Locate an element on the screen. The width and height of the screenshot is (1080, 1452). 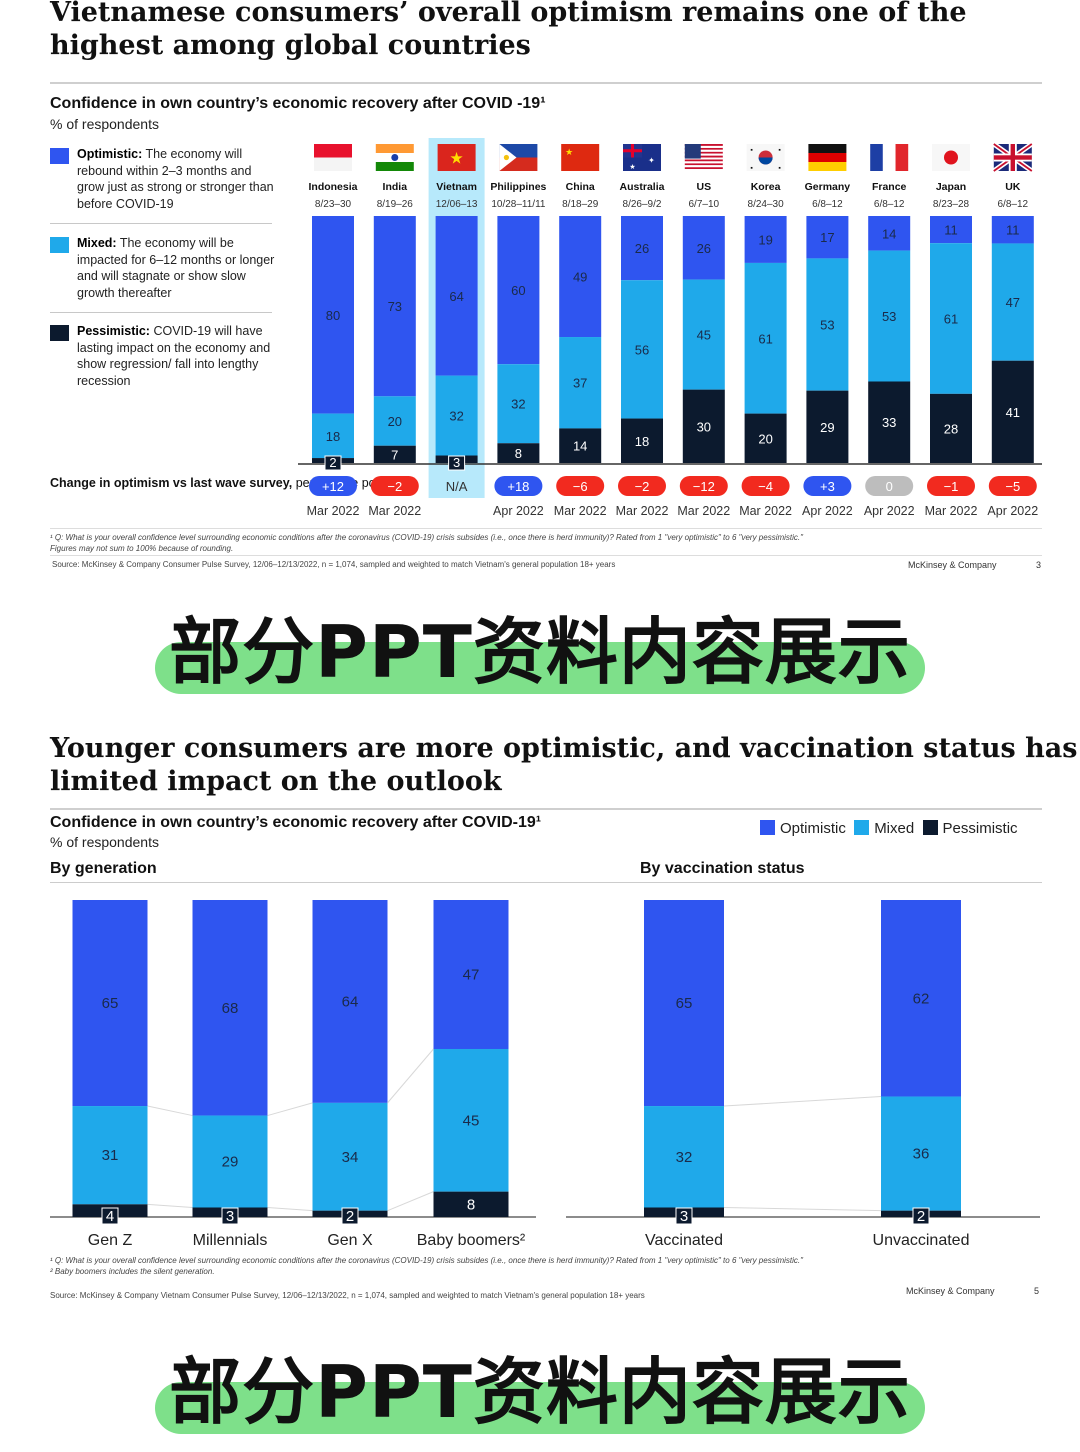
survey-date-label: 8/18–29 is located at coordinates (580, 204).